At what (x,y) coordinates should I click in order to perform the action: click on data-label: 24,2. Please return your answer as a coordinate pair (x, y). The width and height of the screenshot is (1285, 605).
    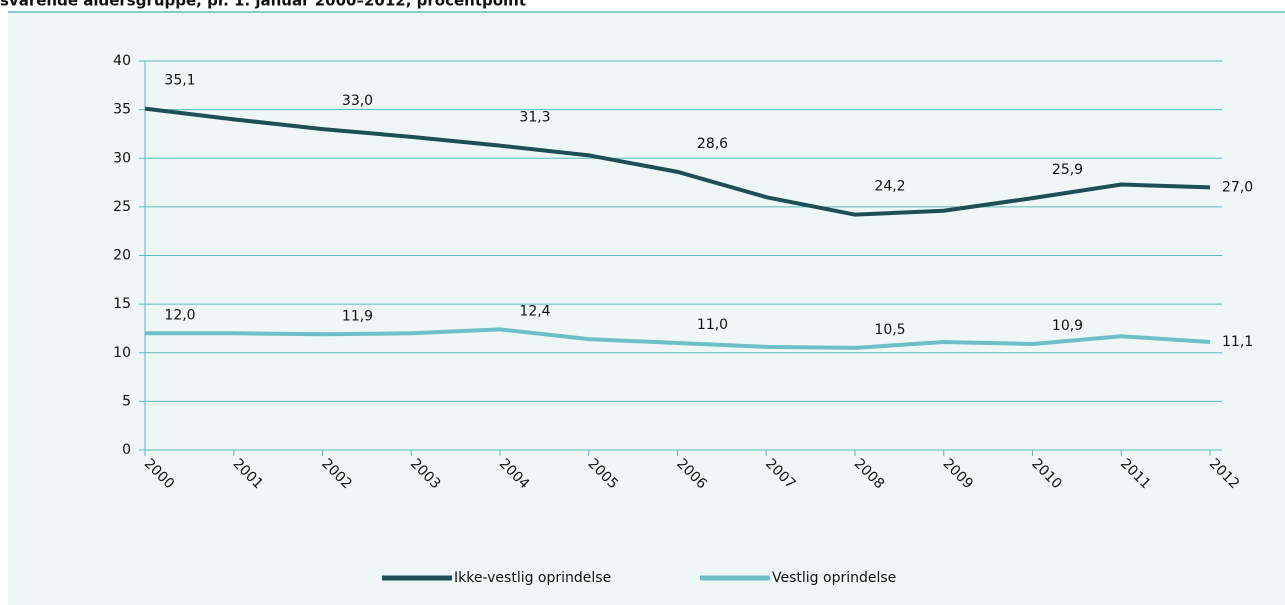
    Looking at the image, I should click on (889, 187).